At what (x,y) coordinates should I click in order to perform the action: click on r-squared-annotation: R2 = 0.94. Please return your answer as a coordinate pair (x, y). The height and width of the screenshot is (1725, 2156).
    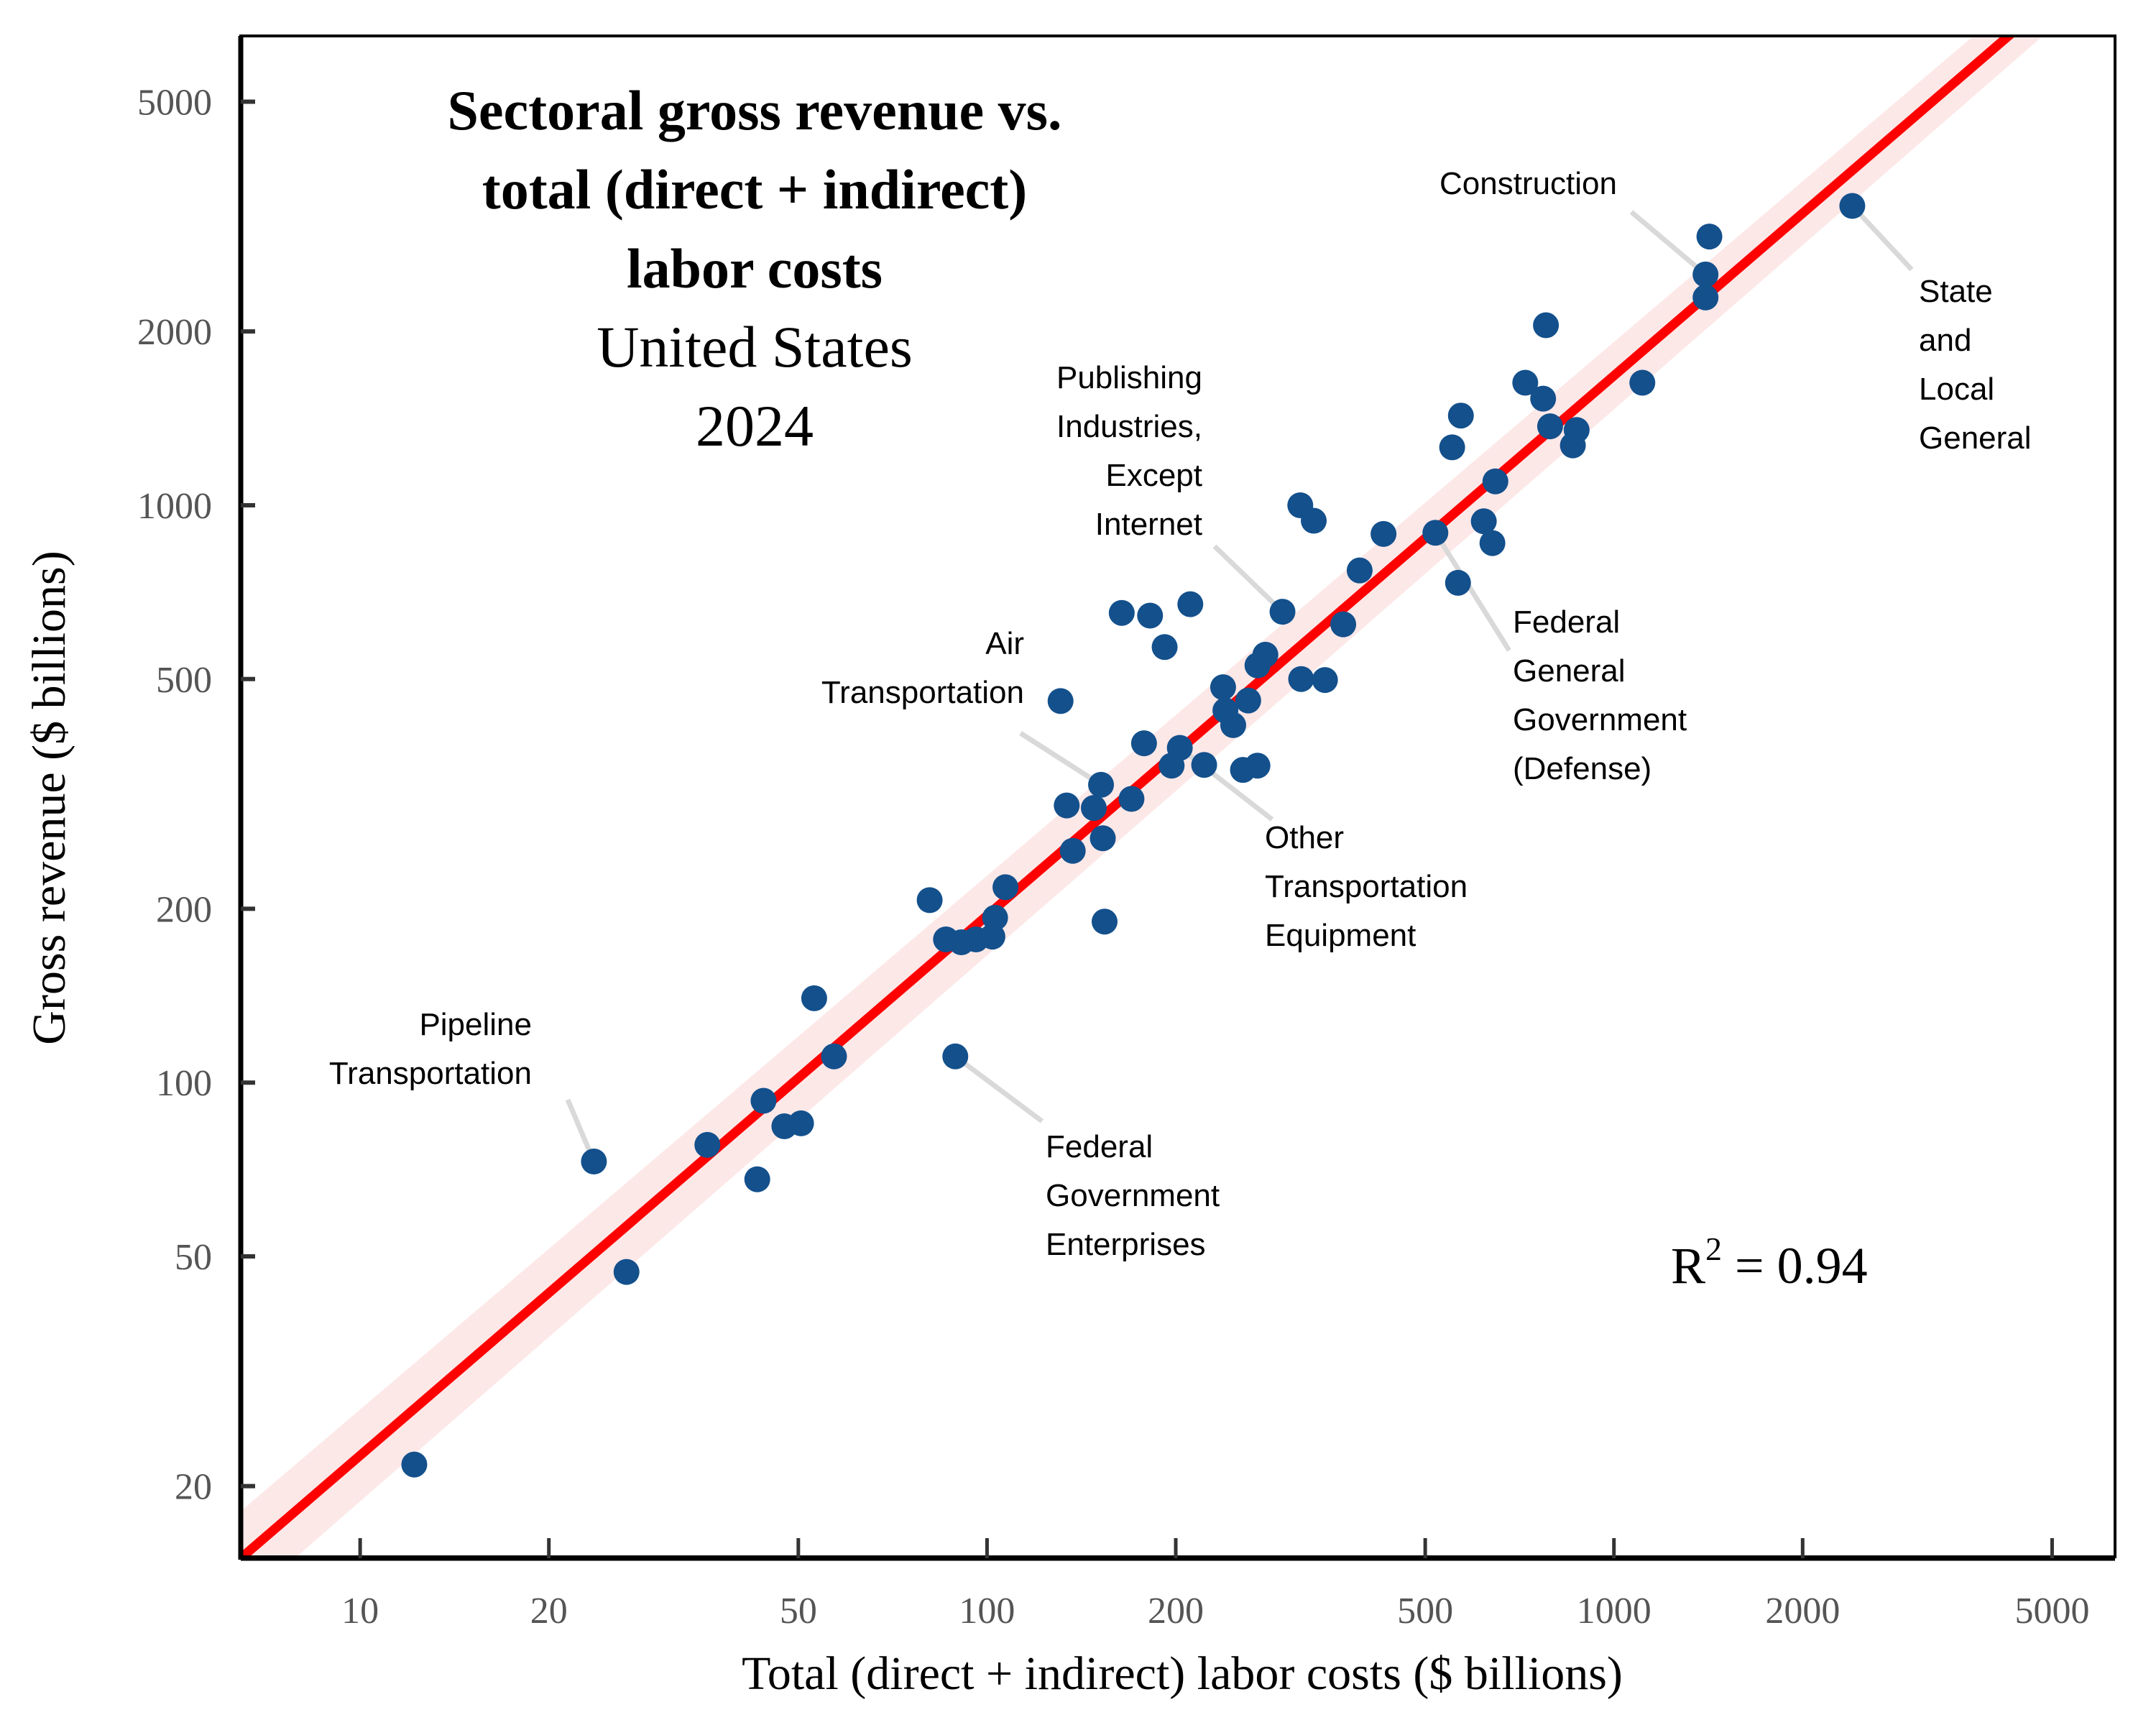
    Looking at the image, I should click on (1770, 1262).